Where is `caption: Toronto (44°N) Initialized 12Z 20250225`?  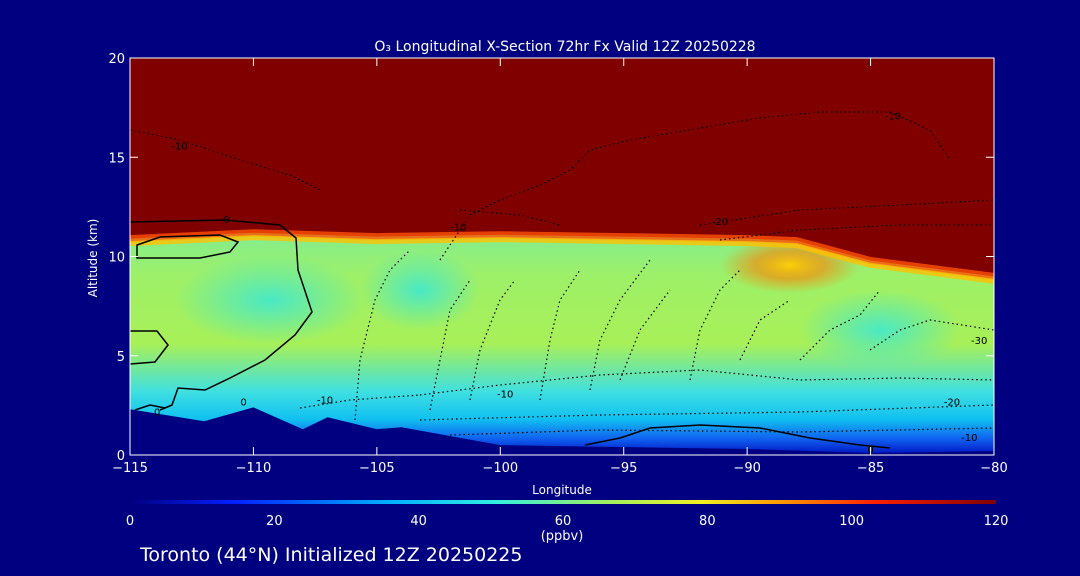 caption: Toronto (44°N) Initialized 12Z 20250225 is located at coordinates (331, 555).